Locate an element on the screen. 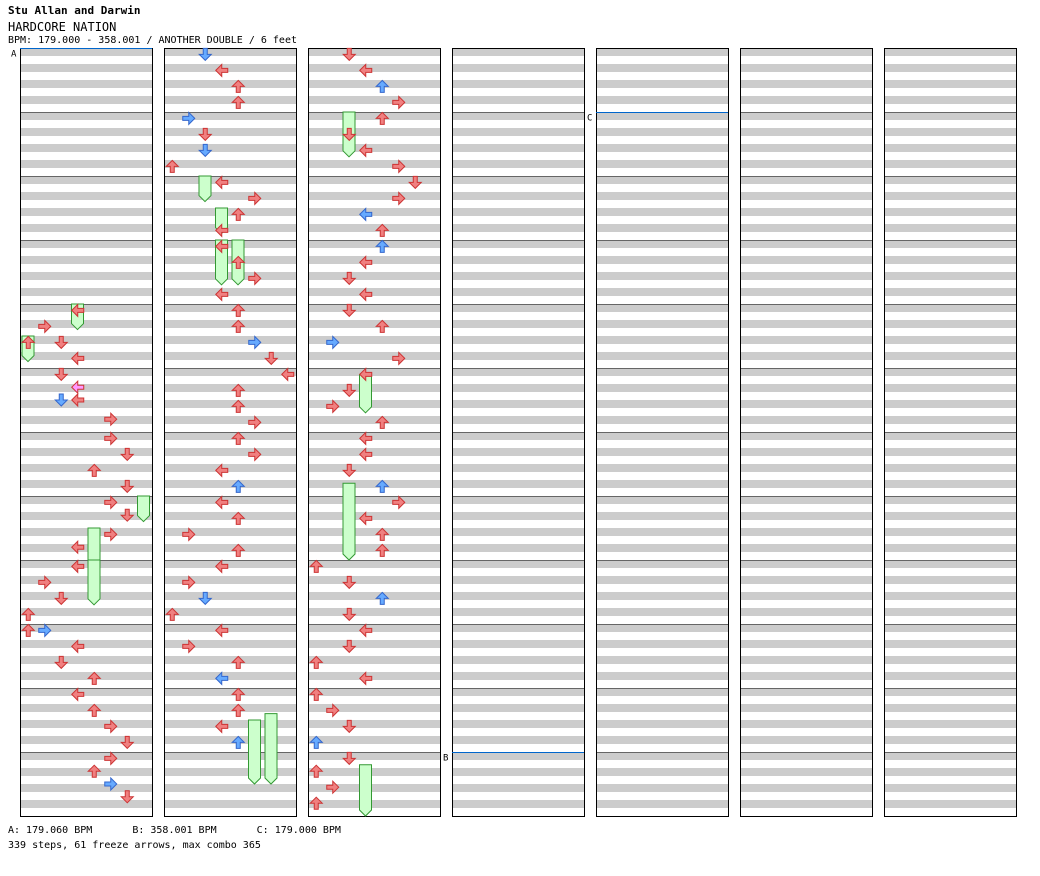  bpm-legend-b: B: 358.001 BPM is located at coordinates (174, 830).